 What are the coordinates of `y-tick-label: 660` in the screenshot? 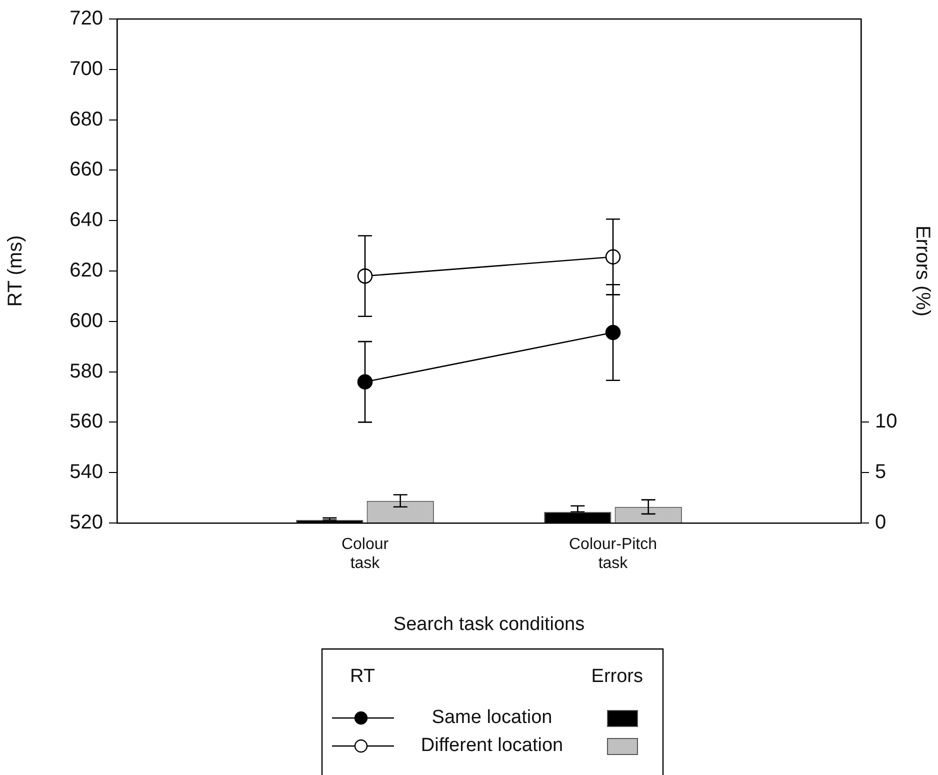 It's located at (86, 169).